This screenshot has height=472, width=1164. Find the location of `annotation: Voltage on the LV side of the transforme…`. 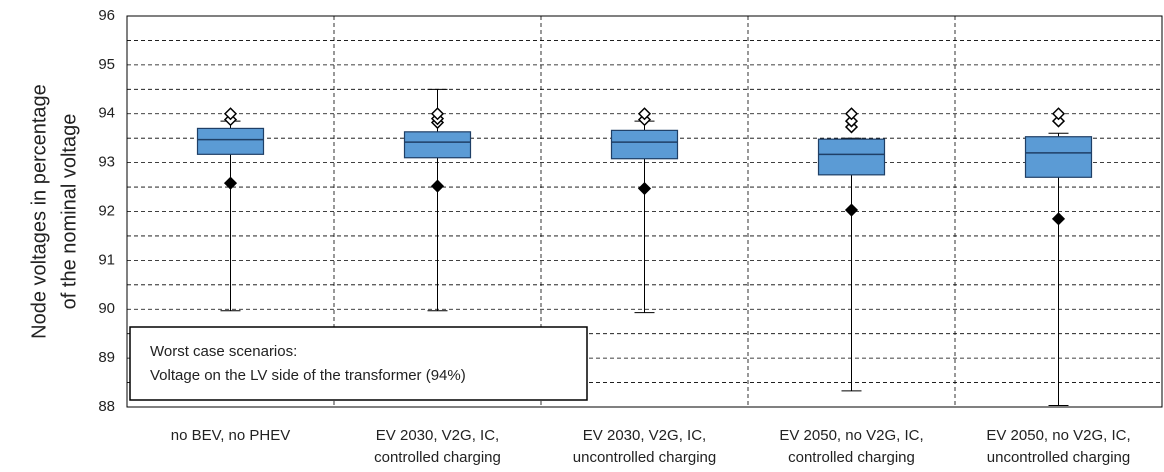

annotation: Voltage on the LV side of the transforme… is located at coordinates (308, 375).